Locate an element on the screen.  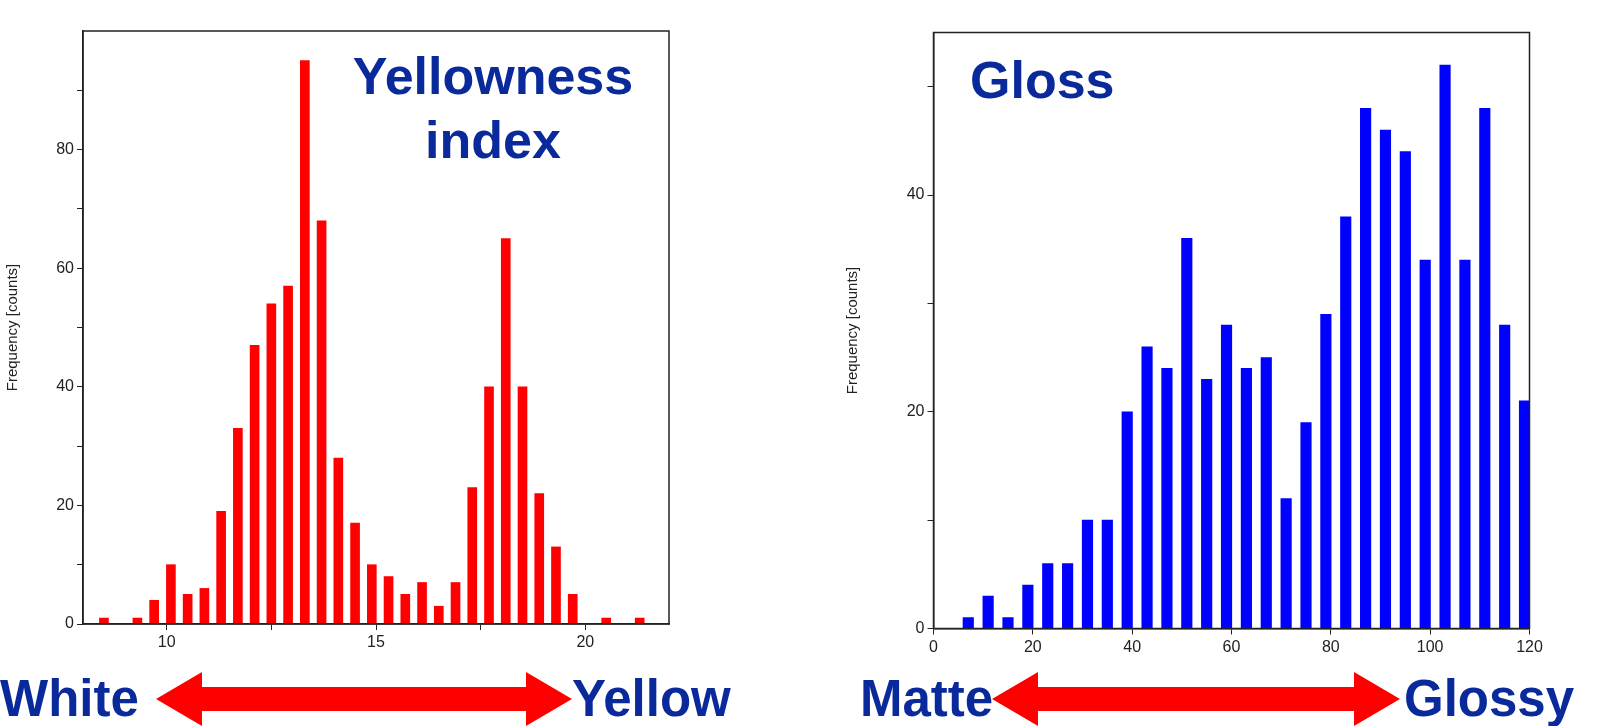
text: Yellow is located at coordinates (651, 698).